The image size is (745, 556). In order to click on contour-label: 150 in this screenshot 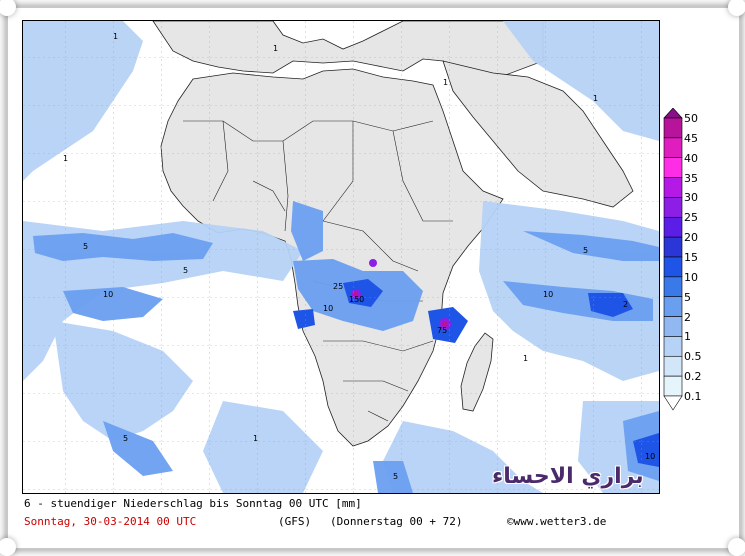, I will do `click(356, 299)`.